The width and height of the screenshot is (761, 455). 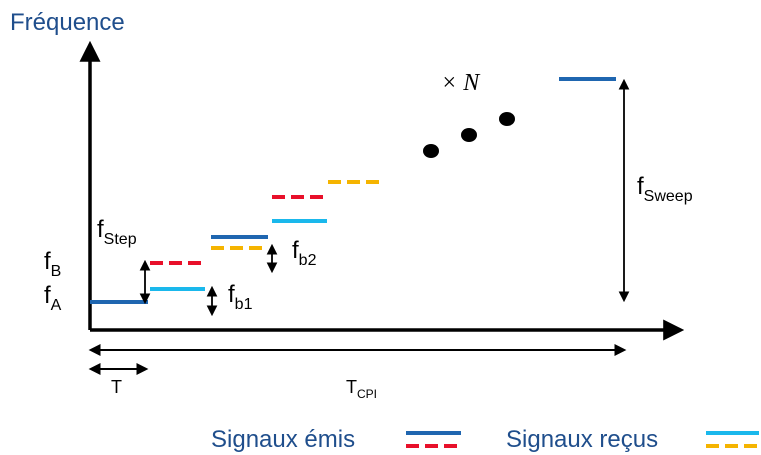 What do you see at coordinates (117, 232) in the screenshot?
I see `f-step-label: fStep` at bounding box center [117, 232].